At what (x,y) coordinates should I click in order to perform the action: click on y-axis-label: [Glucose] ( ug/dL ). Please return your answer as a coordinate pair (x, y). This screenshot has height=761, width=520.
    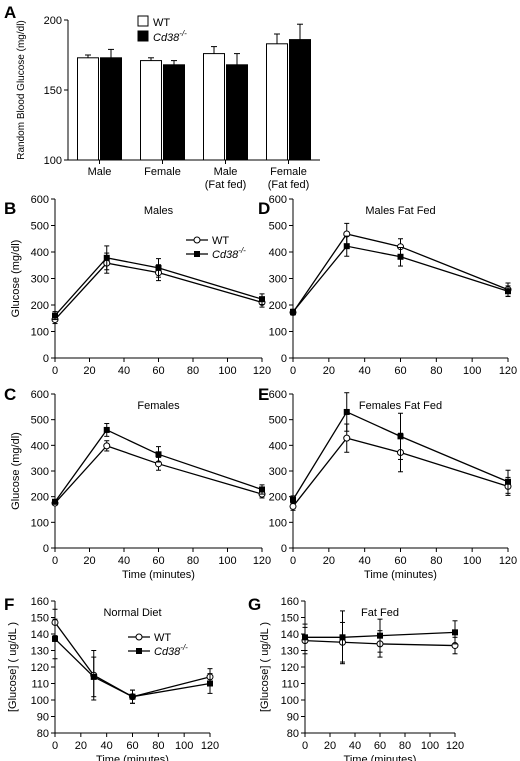
    Looking at the image, I should click on (13, 667).